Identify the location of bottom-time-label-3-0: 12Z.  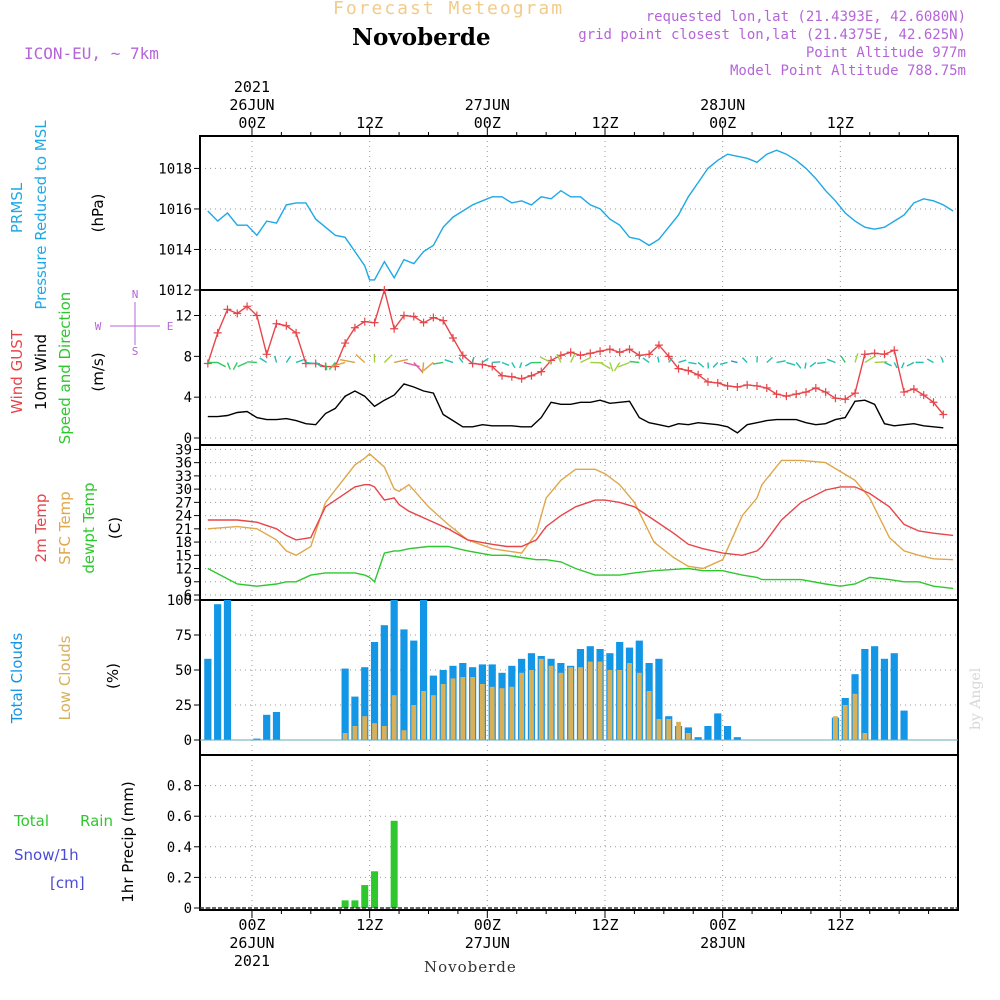
(604, 925).